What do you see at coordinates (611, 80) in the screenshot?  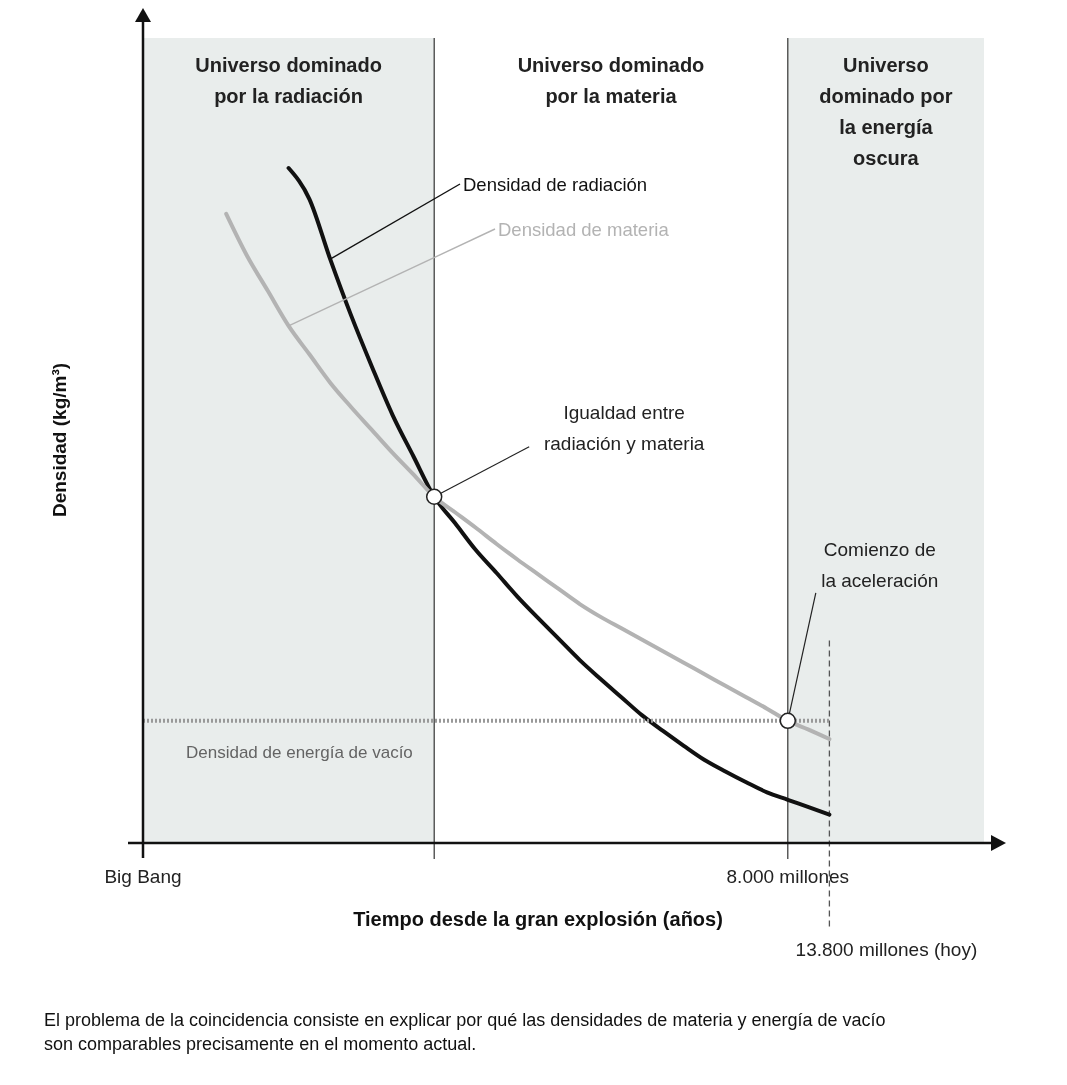 I see `text: Universo dominado por la materia` at bounding box center [611, 80].